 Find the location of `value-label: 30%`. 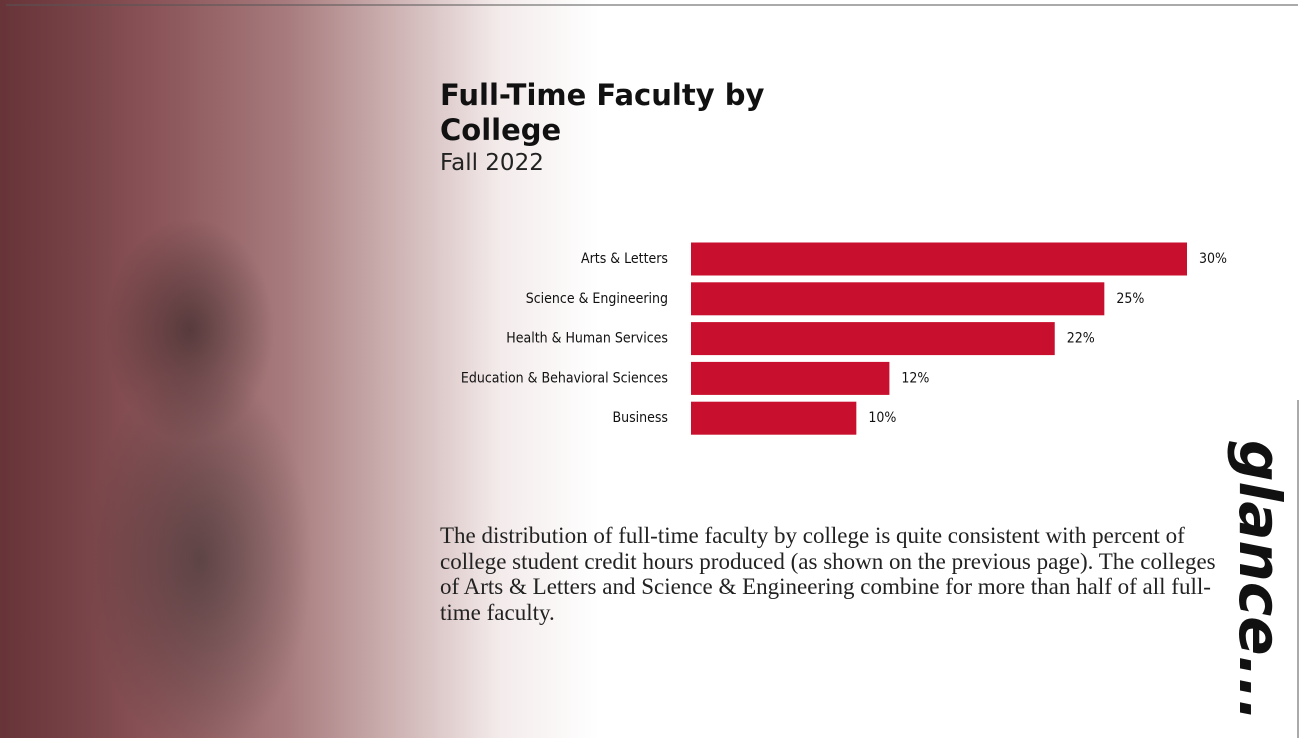

value-label: 30% is located at coordinates (1213, 259).